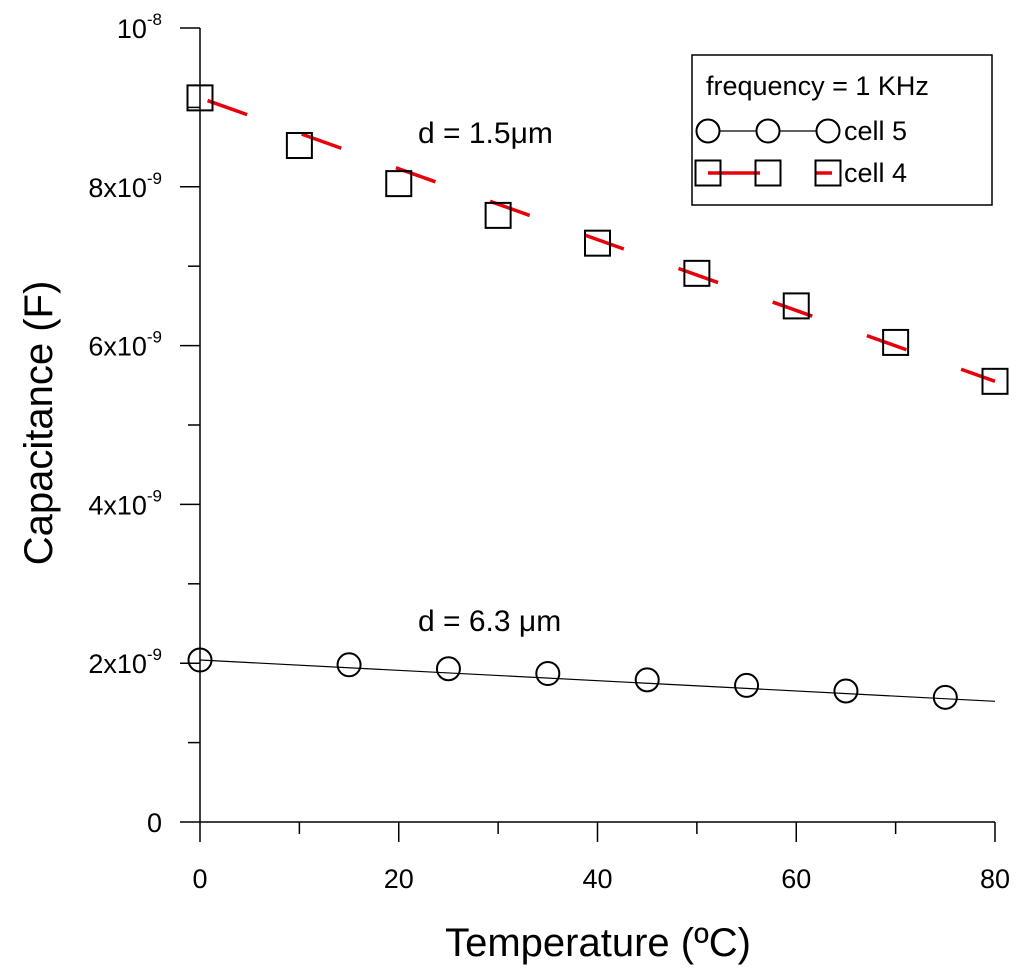 This screenshot has height=980, width=1024. Describe the element at coordinates (817, 86) in the screenshot. I see `legend-title: frequency = 1 KHz` at that location.